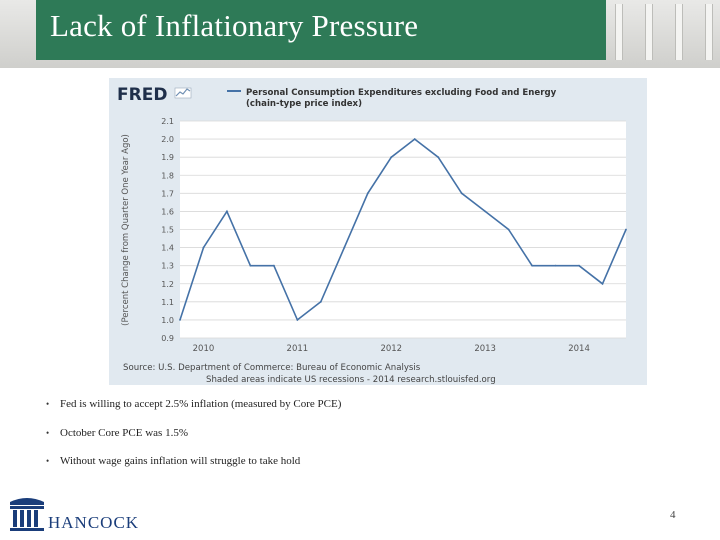 This screenshot has height=540, width=720. What do you see at coordinates (167, 320) in the screenshot?
I see `y-tick-label: 1.0` at bounding box center [167, 320].